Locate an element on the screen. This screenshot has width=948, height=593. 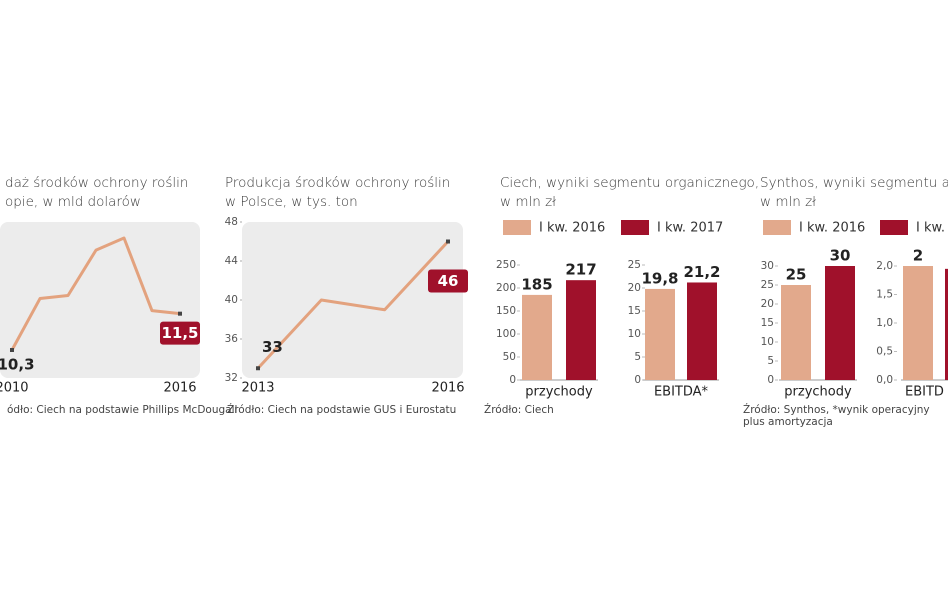
x-tick-label: EBITD is located at coordinates (924, 392).